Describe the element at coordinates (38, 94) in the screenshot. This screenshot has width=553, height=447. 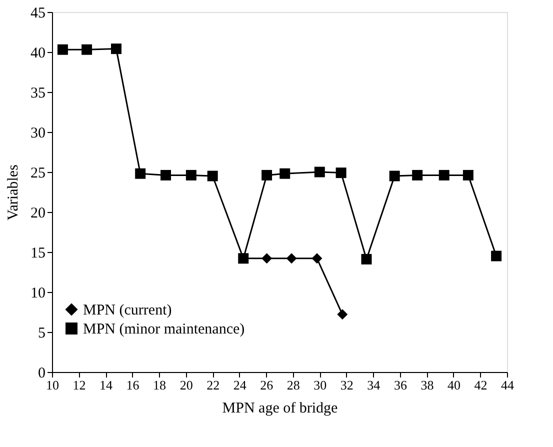
I see `y-tick-label: 35` at that location.